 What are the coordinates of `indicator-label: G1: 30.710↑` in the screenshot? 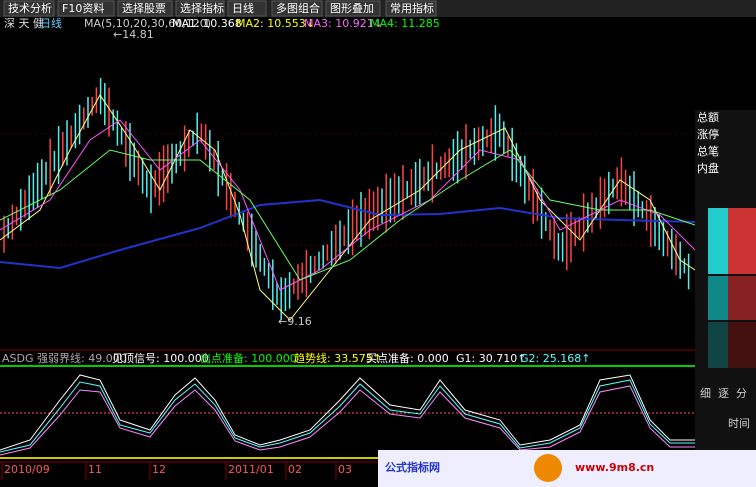 It's located at (491, 358).